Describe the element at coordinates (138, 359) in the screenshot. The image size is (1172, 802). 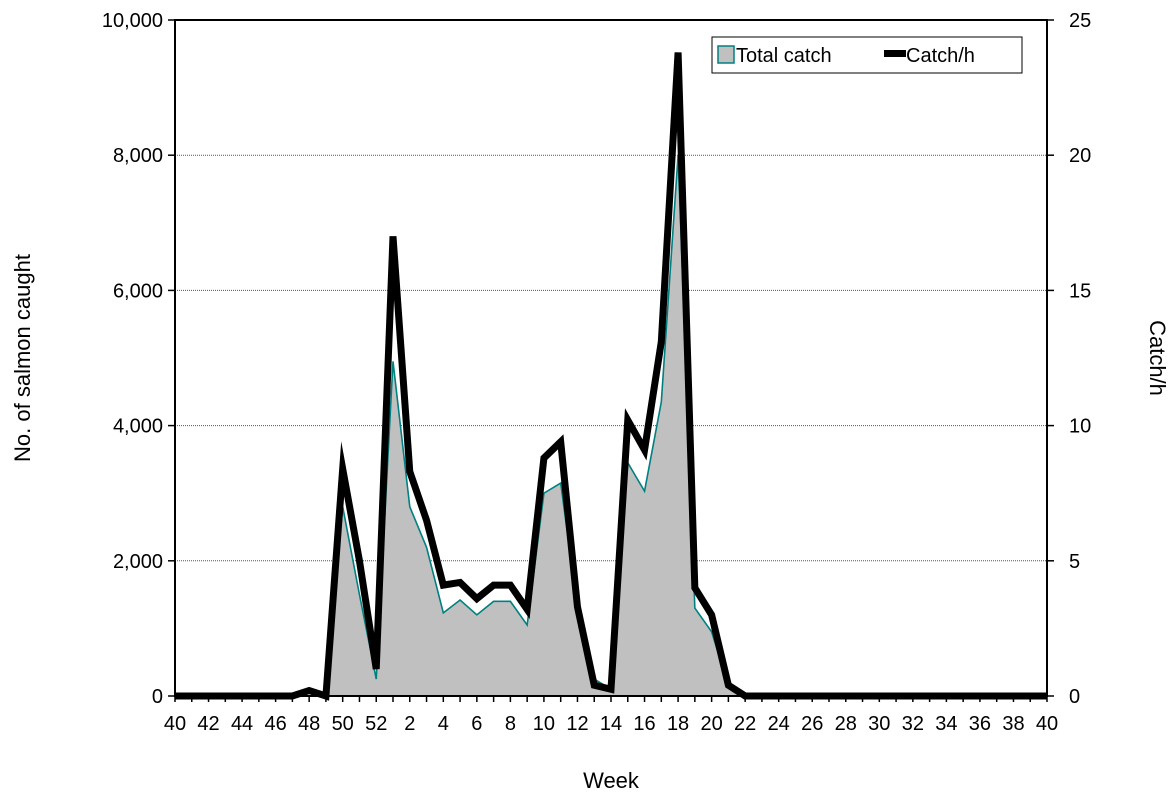
I see `left-axis-ticks: 0 2,000 4,000 6,000 8,000 10,000` at that location.